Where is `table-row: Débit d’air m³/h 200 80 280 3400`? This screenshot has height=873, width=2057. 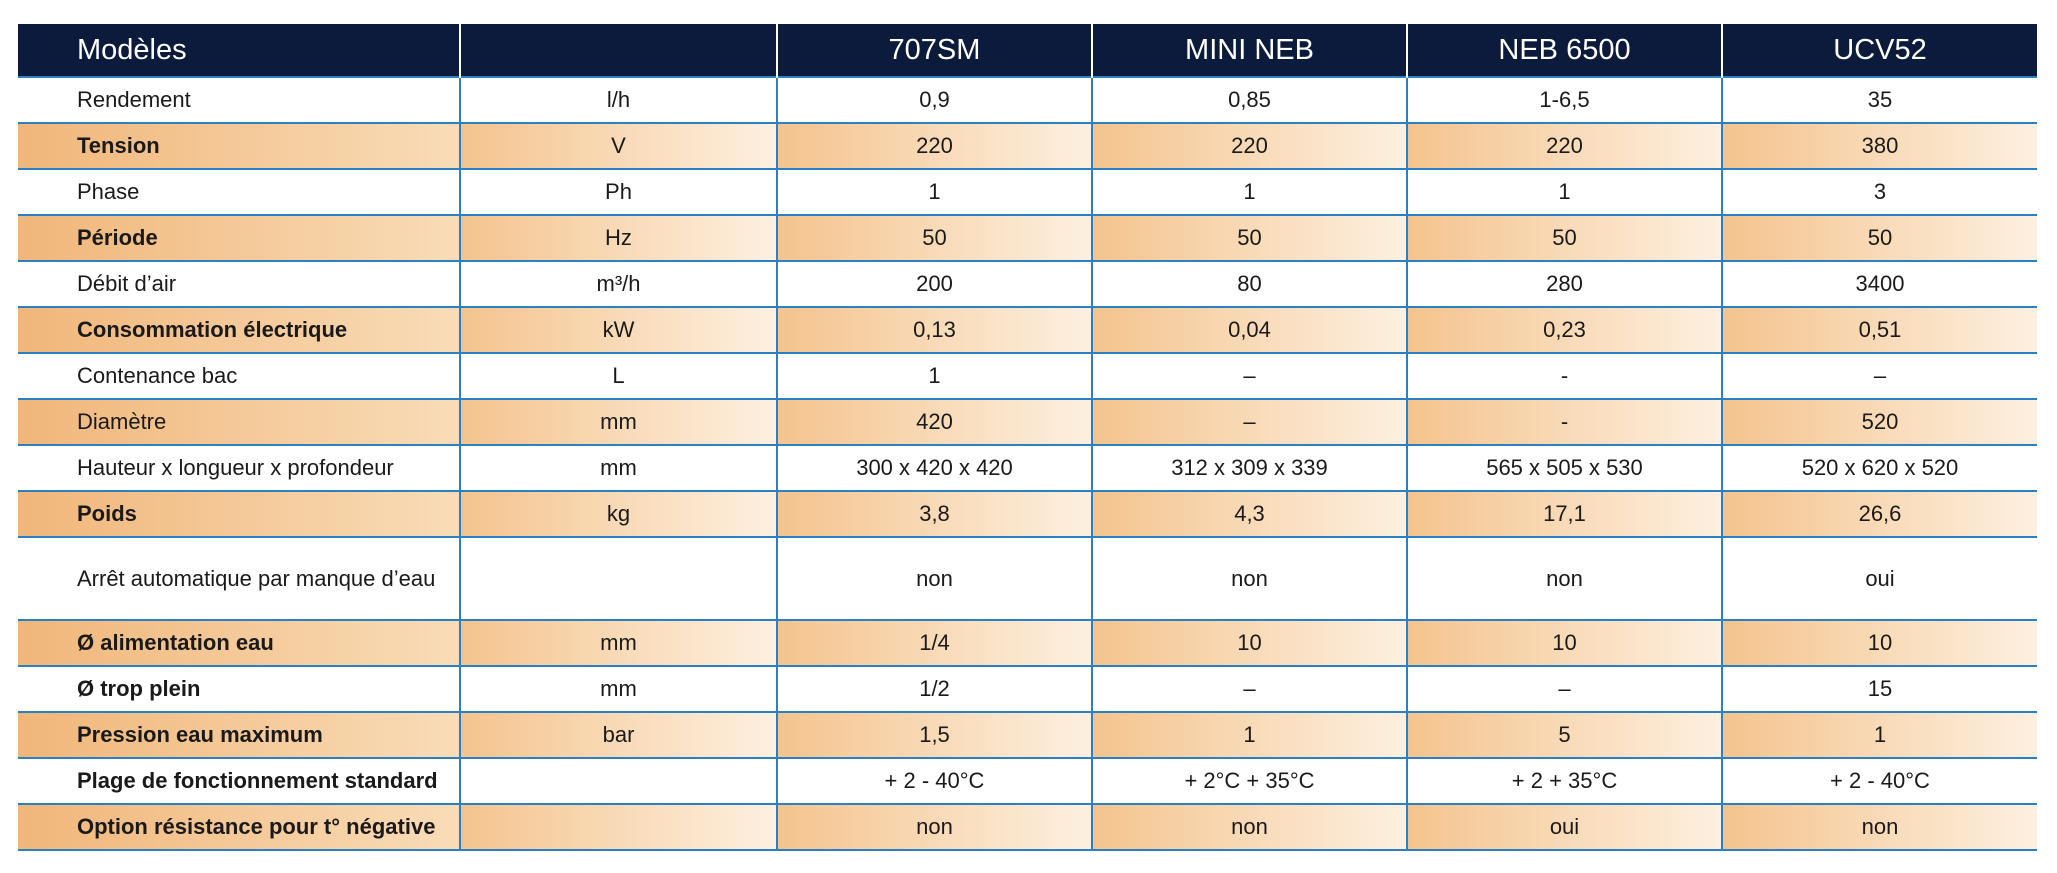 table-row: Débit d’air m³/h 200 80 280 3400 is located at coordinates (1027, 284).